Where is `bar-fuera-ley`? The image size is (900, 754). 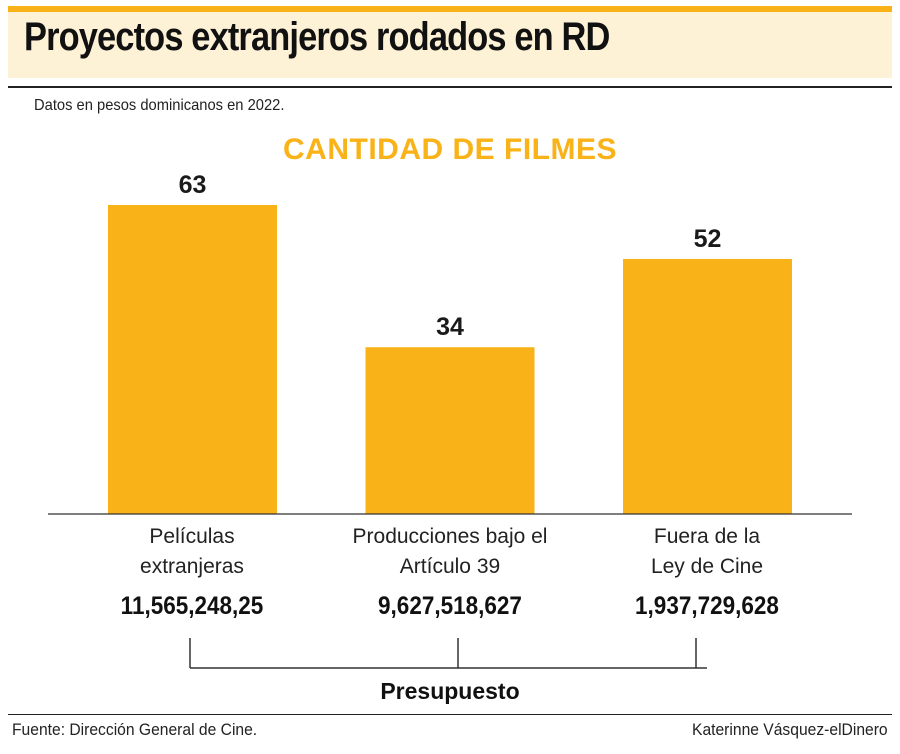 bar-fuera-ley is located at coordinates (707, 386).